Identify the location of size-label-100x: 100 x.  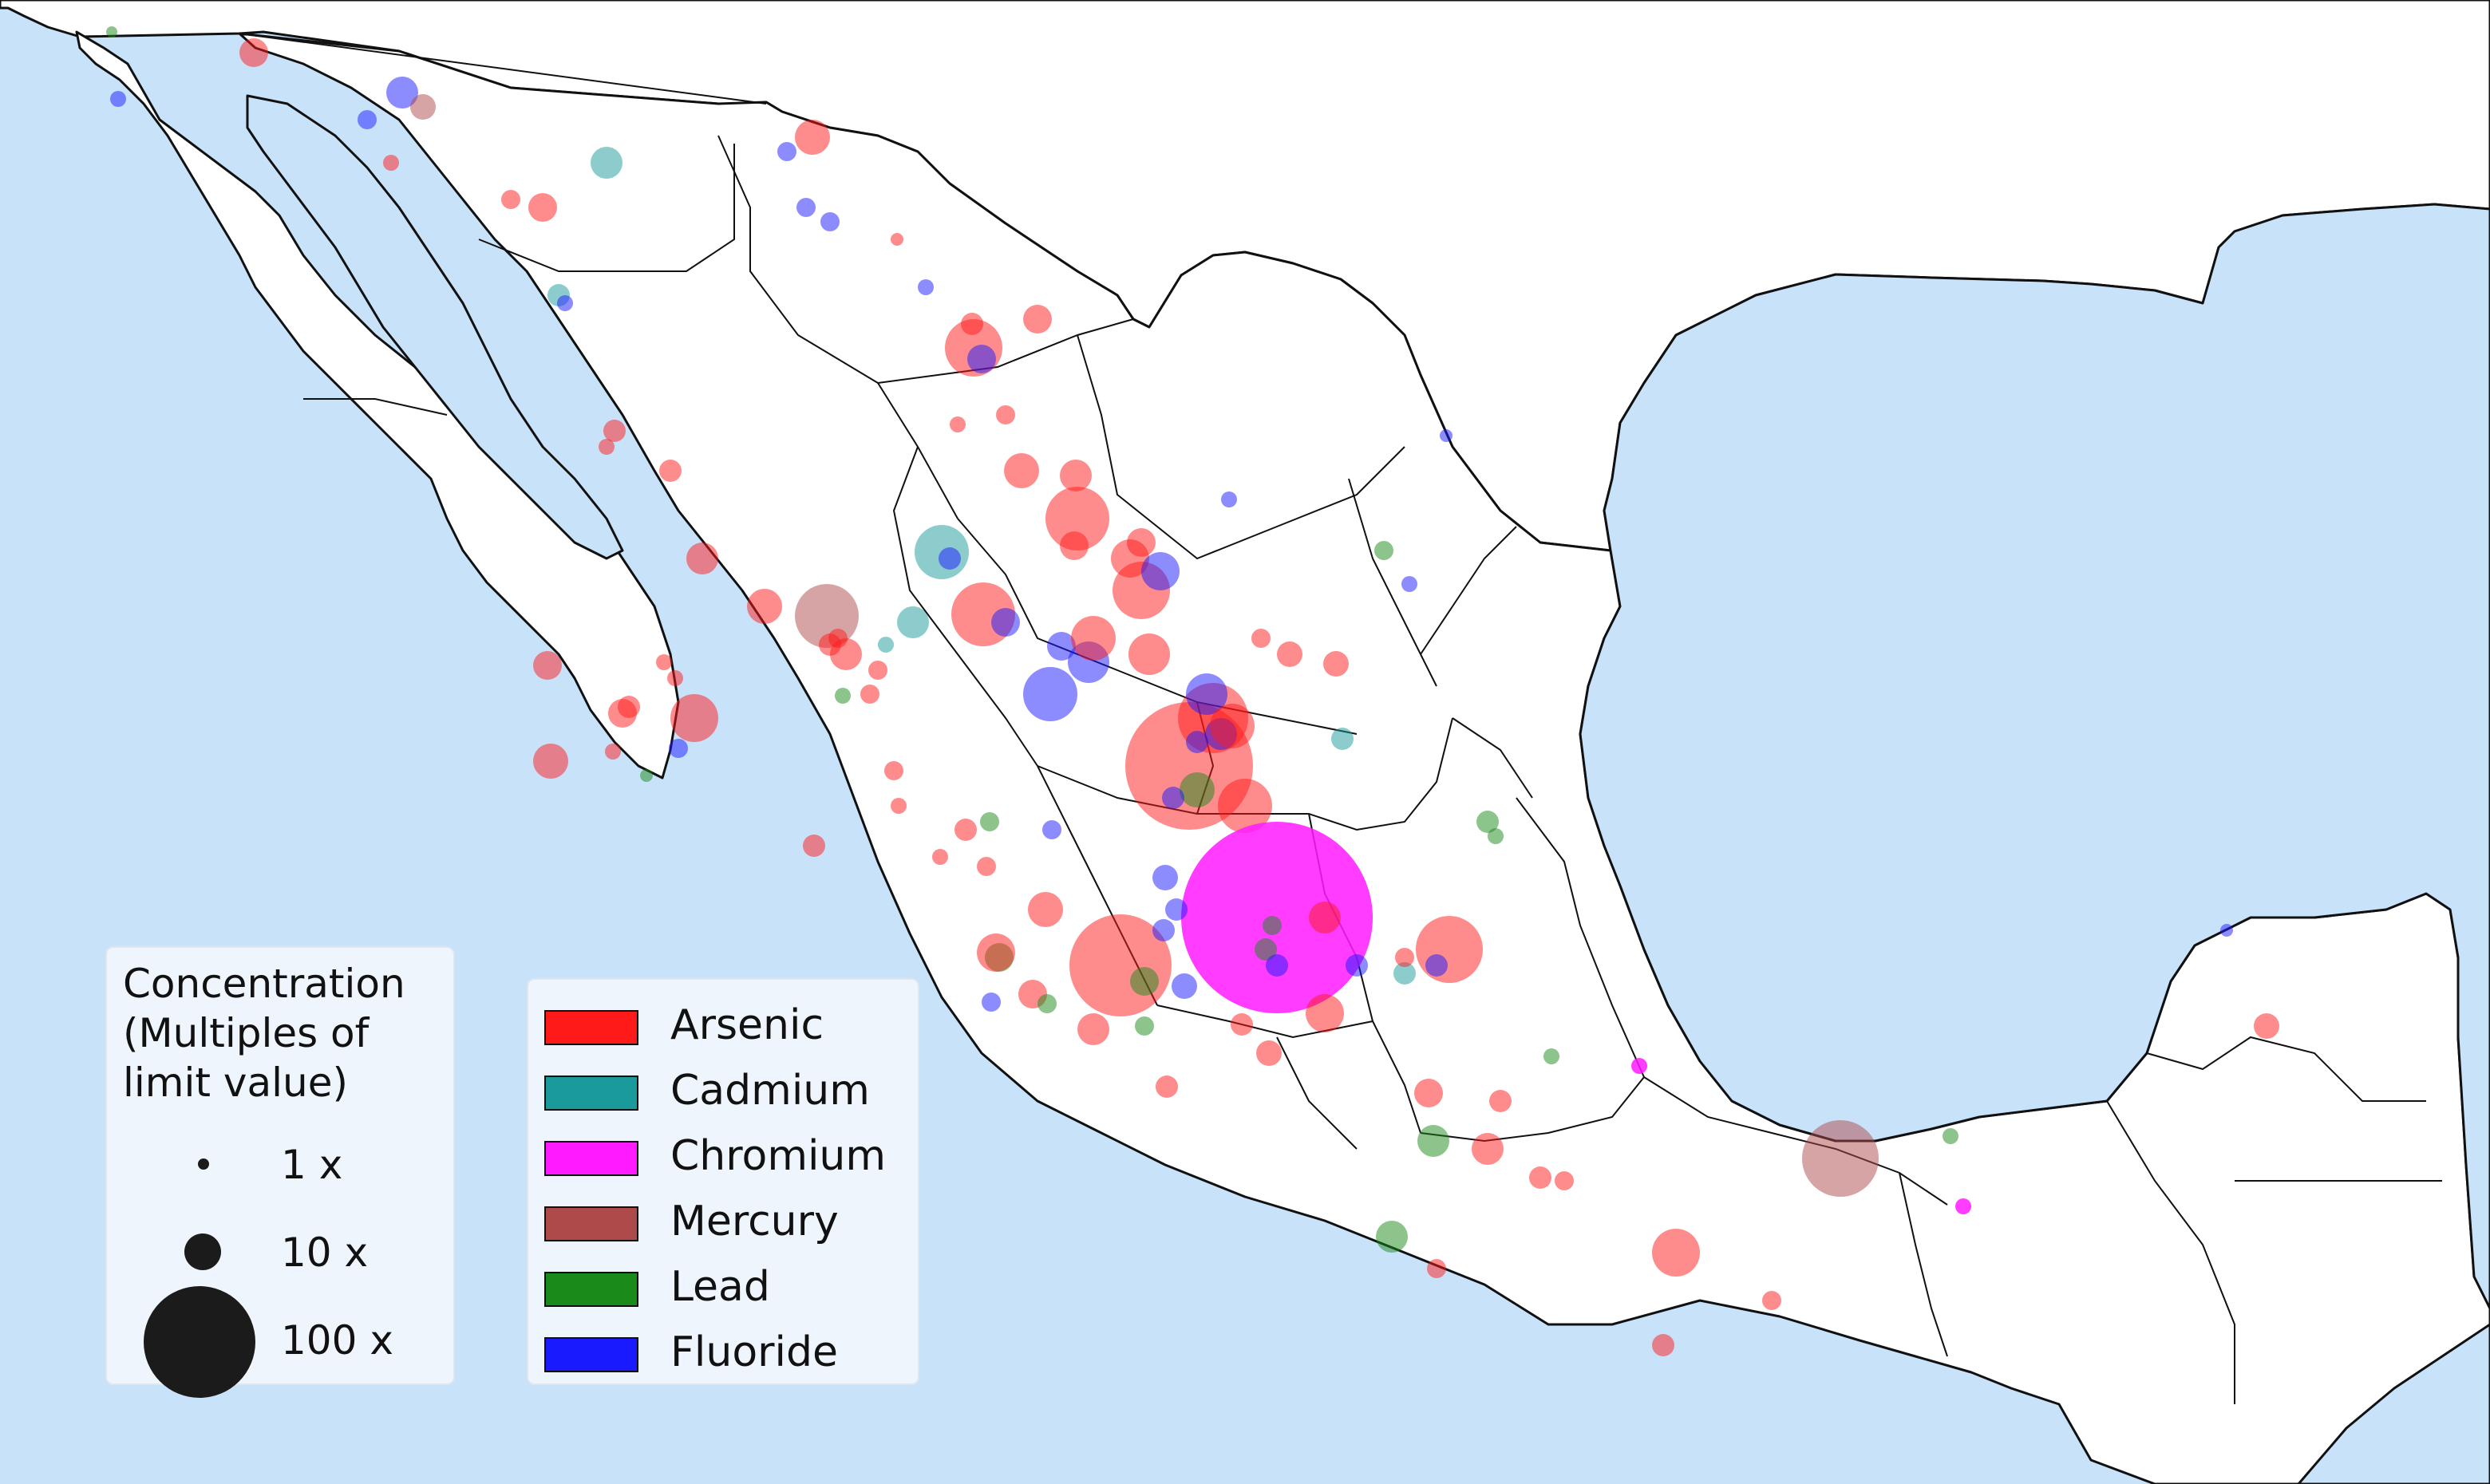
(337, 1340).